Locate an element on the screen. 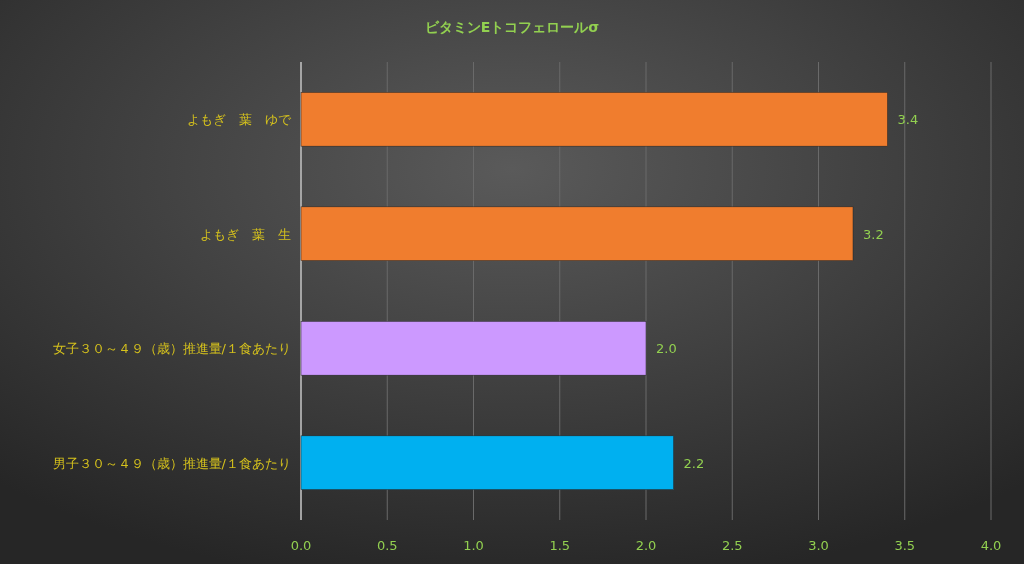  x-tick-label: 1.5 is located at coordinates (560, 545).